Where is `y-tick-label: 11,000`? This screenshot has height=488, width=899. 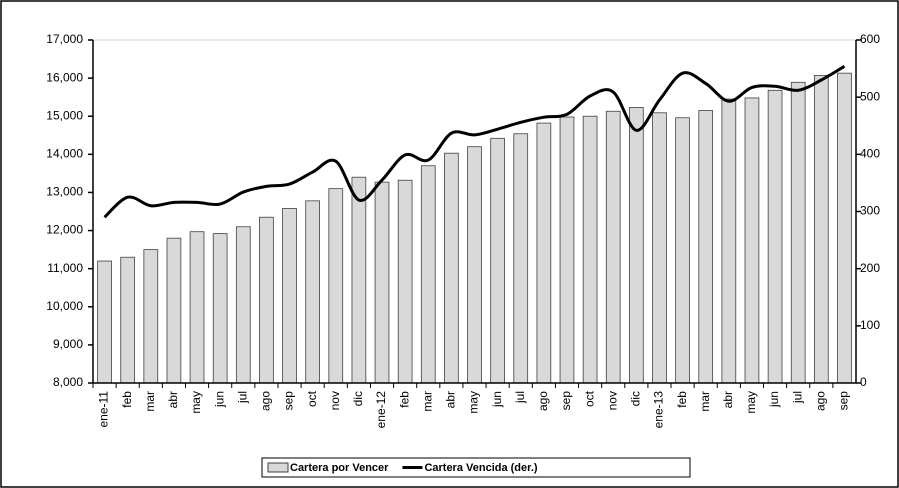 y-tick-label: 11,000 is located at coordinates (65, 268).